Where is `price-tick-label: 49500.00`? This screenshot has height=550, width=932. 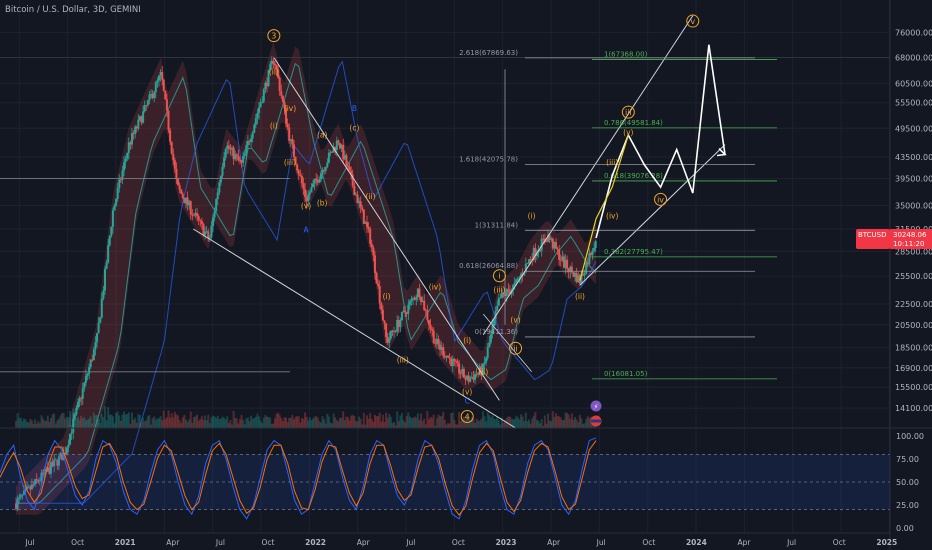 price-tick-label: 49500.00 is located at coordinates (913, 128).